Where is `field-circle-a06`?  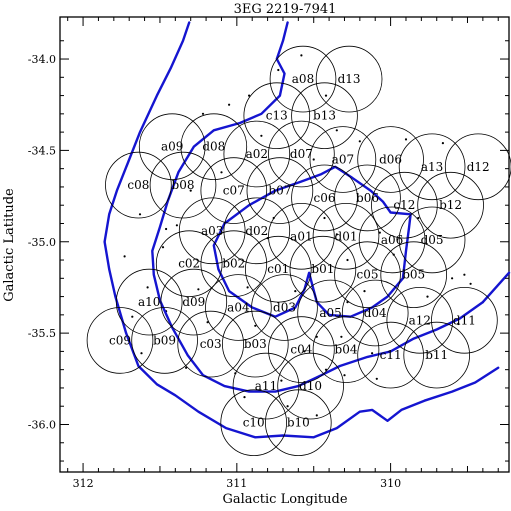 field-circle-a06 is located at coordinates (392, 240).